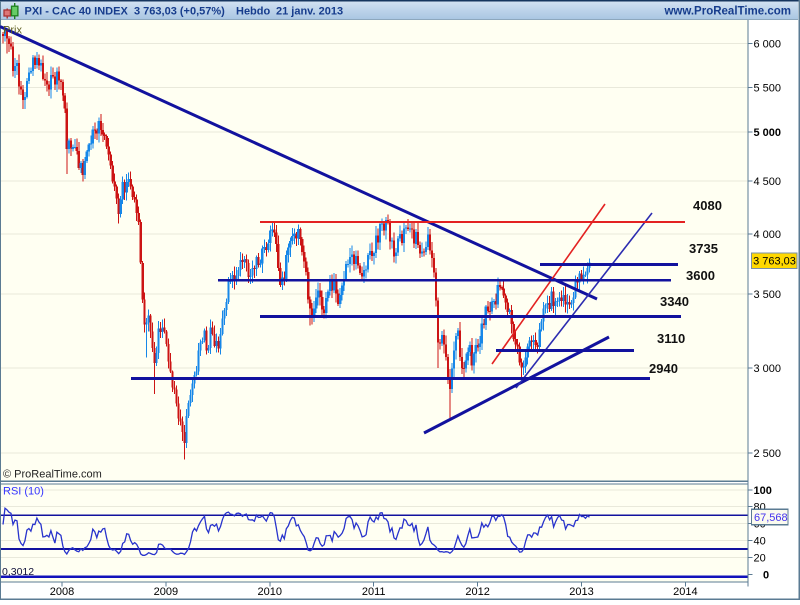 The width and height of the screenshot is (800, 605). I want to click on svg-text: 5 500, so click(768, 89).